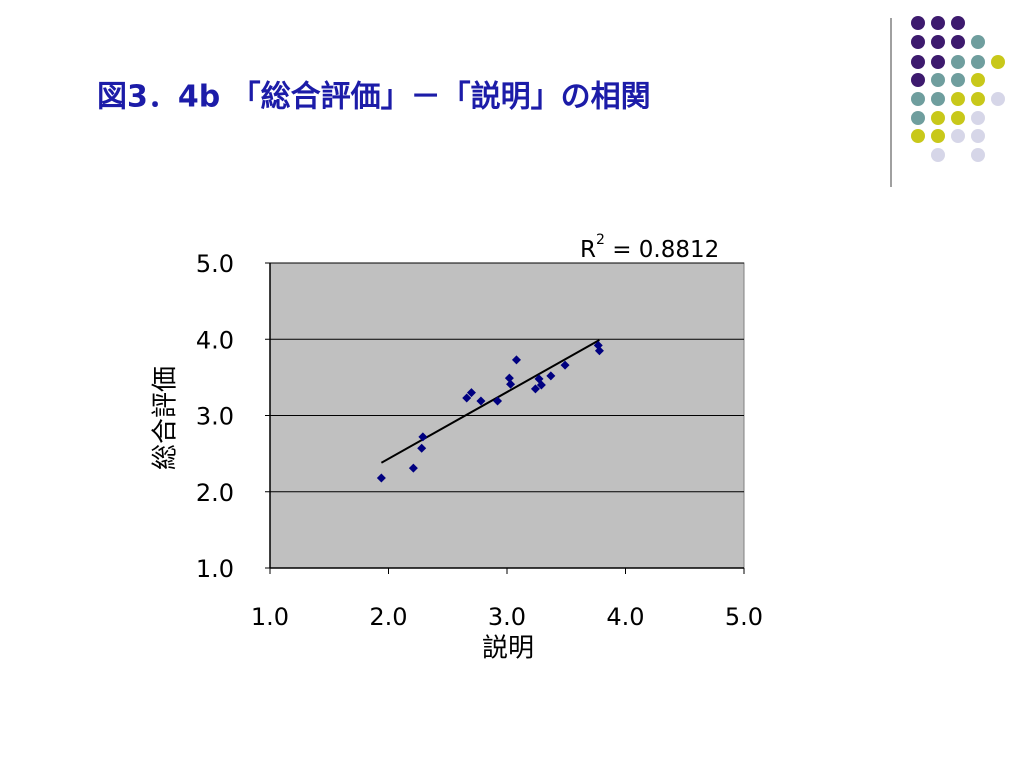 Image resolution: width=1024 pixels, height=768 pixels. I want to click on y-tick-label: 3.0, so click(215, 417).